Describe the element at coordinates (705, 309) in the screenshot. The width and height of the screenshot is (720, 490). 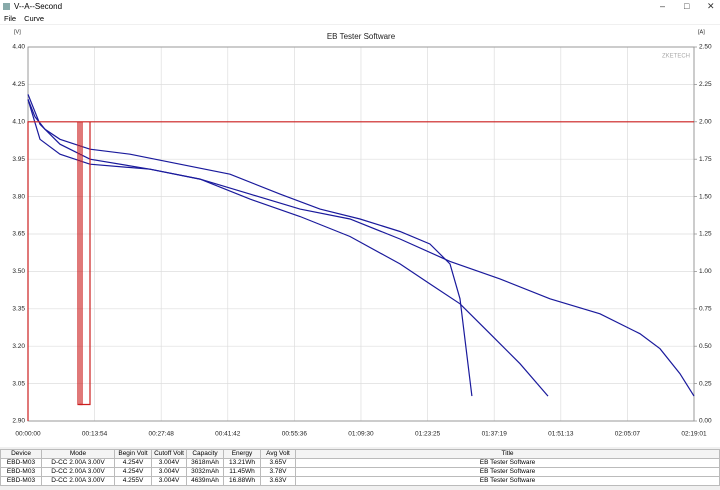
I see `y2-tick-label: 0.75` at that location.